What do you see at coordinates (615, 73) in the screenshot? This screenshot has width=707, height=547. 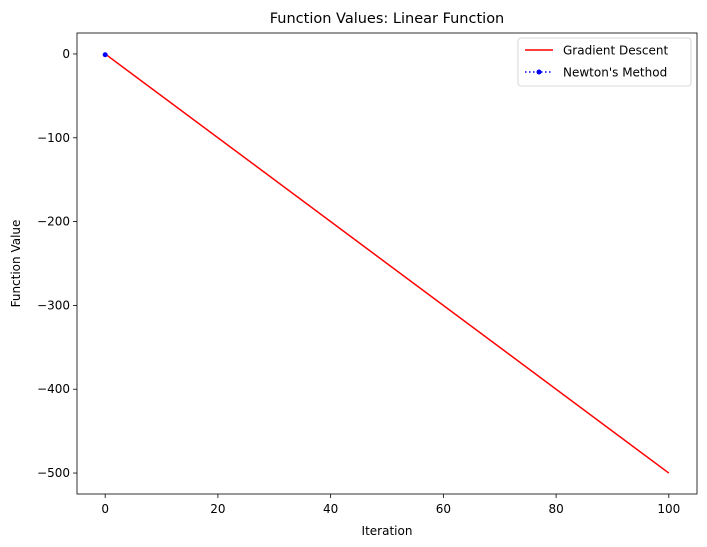 I see `legend-label-newtons-method: Newton's Method` at bounding box center [615, 73].